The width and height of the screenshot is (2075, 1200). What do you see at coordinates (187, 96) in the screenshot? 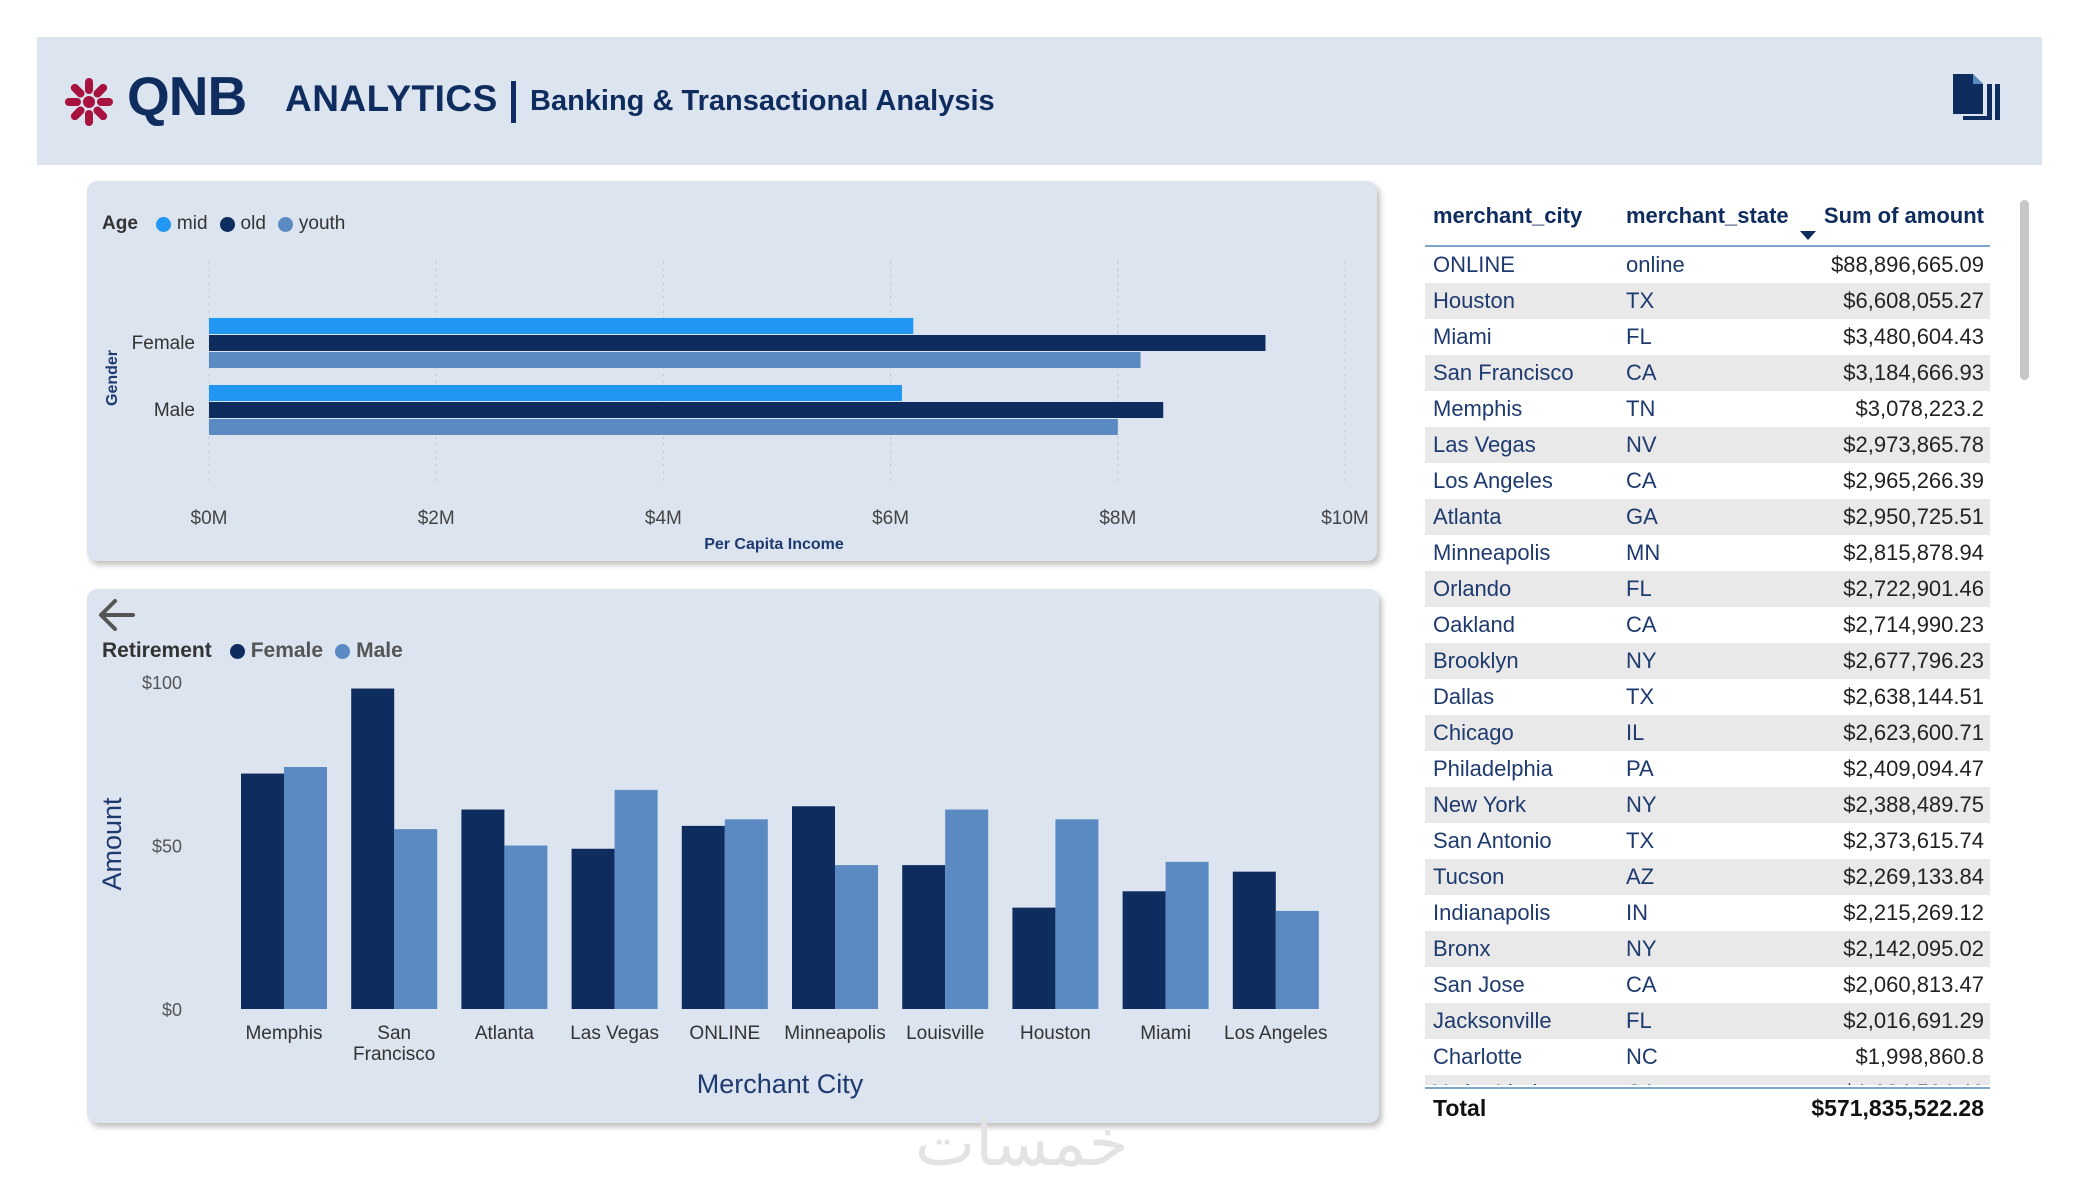
I see `logo-text: QNB` at bounding box center [187, 96].